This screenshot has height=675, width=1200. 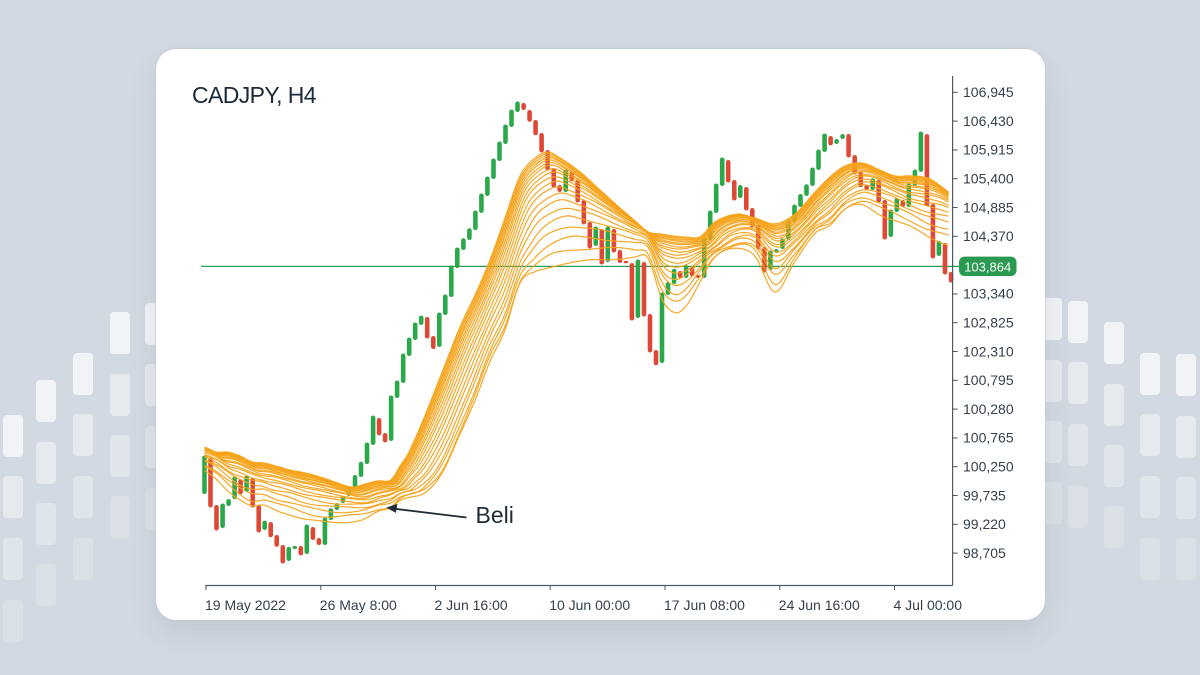 What do you see at coordinates (984, 495) in the screenshot?
I see `svg-text: 99,735` at bounding box center [984, 495].